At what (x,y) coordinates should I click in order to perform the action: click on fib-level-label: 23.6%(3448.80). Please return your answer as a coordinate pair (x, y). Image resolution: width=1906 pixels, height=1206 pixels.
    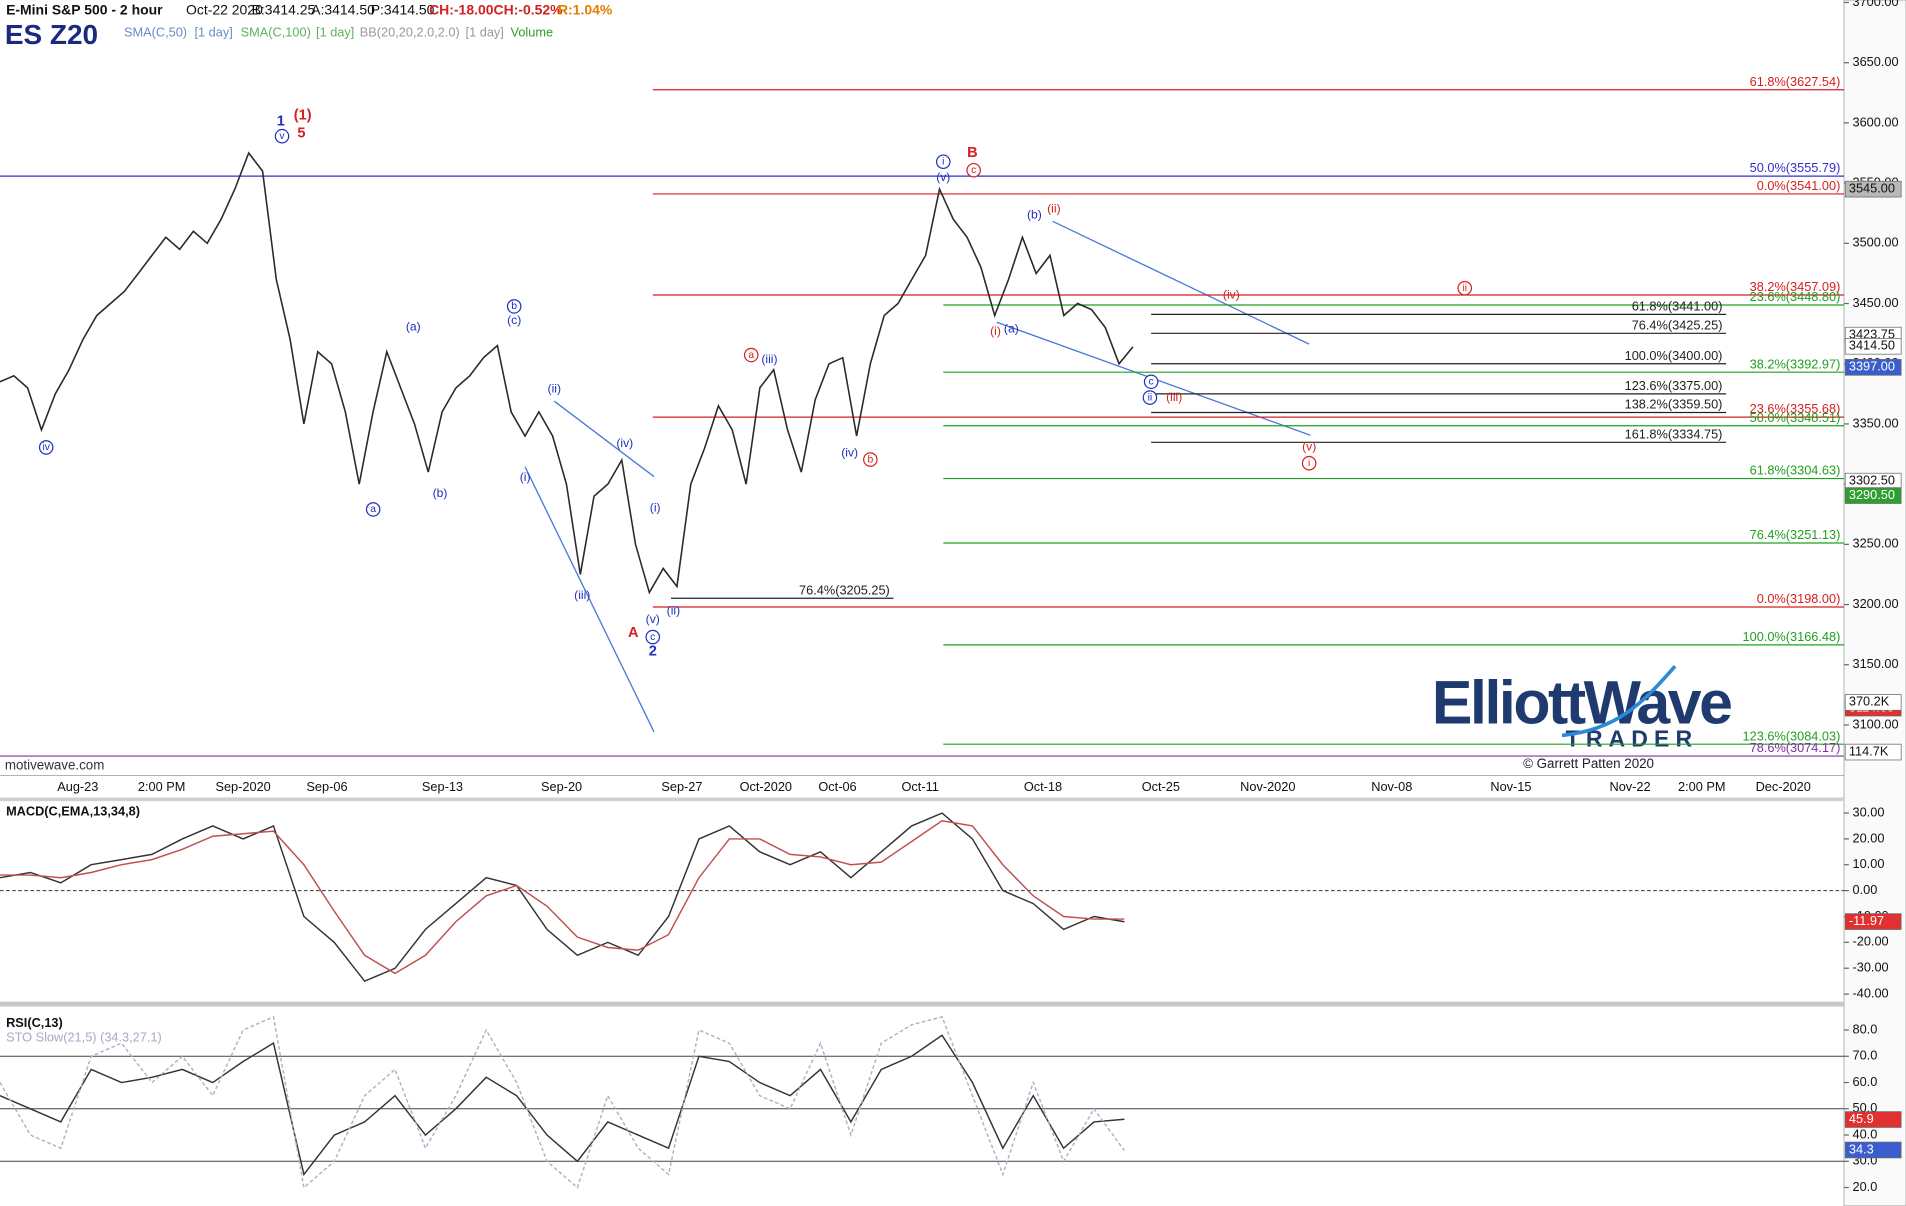
    Looking at the image, I should click on (1795, 296).